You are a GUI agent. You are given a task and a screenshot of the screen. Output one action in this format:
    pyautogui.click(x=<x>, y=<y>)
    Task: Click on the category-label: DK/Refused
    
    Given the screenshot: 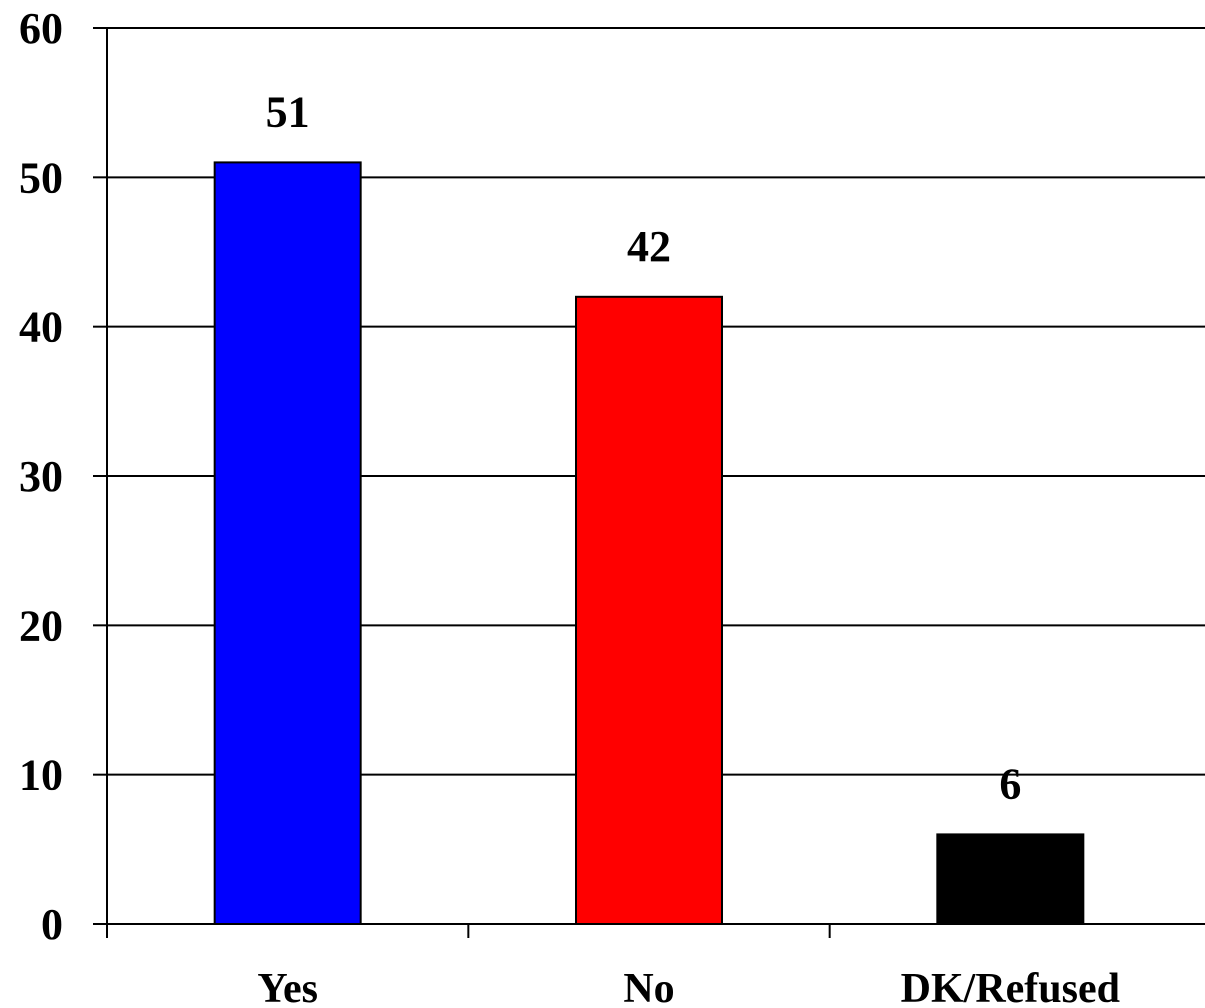 What is the action you would take?
    pyautogui.click(x=1010, y=987)
    